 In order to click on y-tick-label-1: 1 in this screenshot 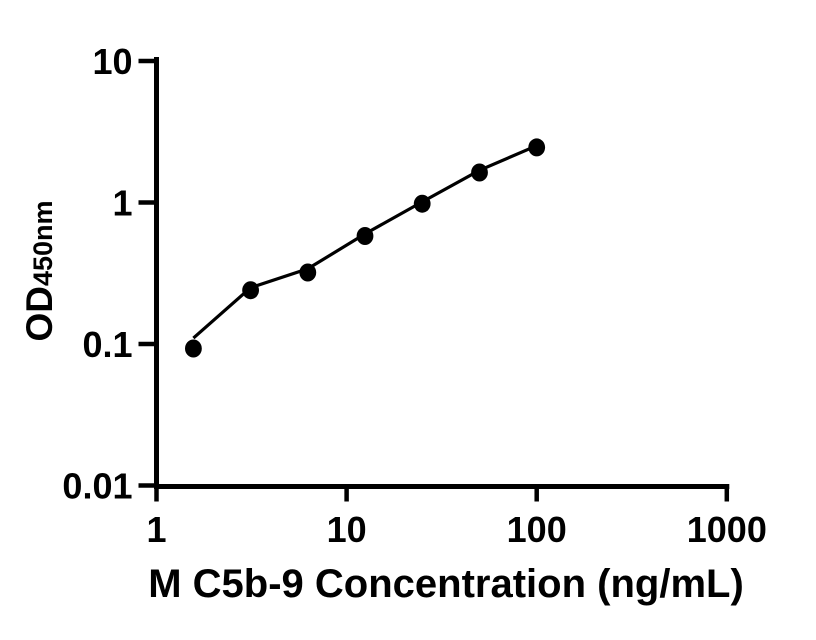, I will do `click(122, 203)`.